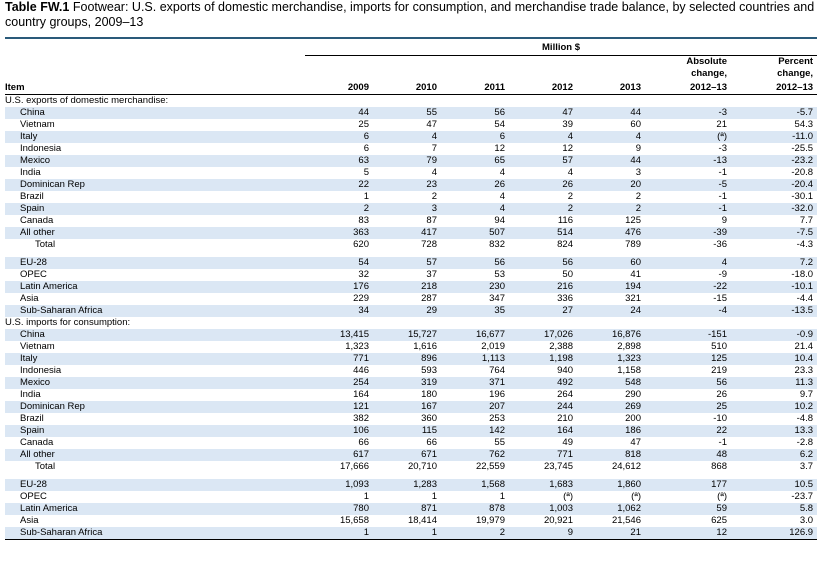  Describe the element at coordinates (561, 346) in the screenshot. I see `cell-value: 2,388` at that location.